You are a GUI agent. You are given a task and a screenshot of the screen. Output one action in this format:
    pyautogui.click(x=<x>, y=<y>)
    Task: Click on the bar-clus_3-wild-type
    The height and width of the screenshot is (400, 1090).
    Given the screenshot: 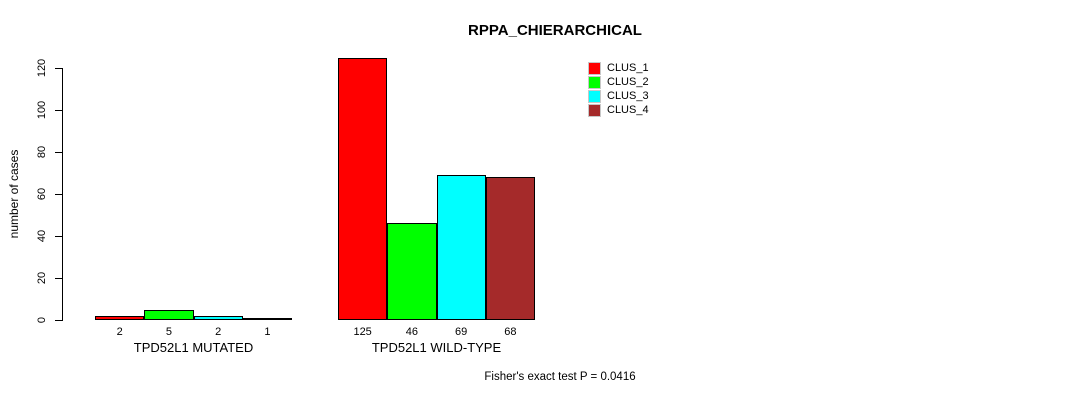 What is the action you would take?
    pyautogui.click(x=461, y=247)
    